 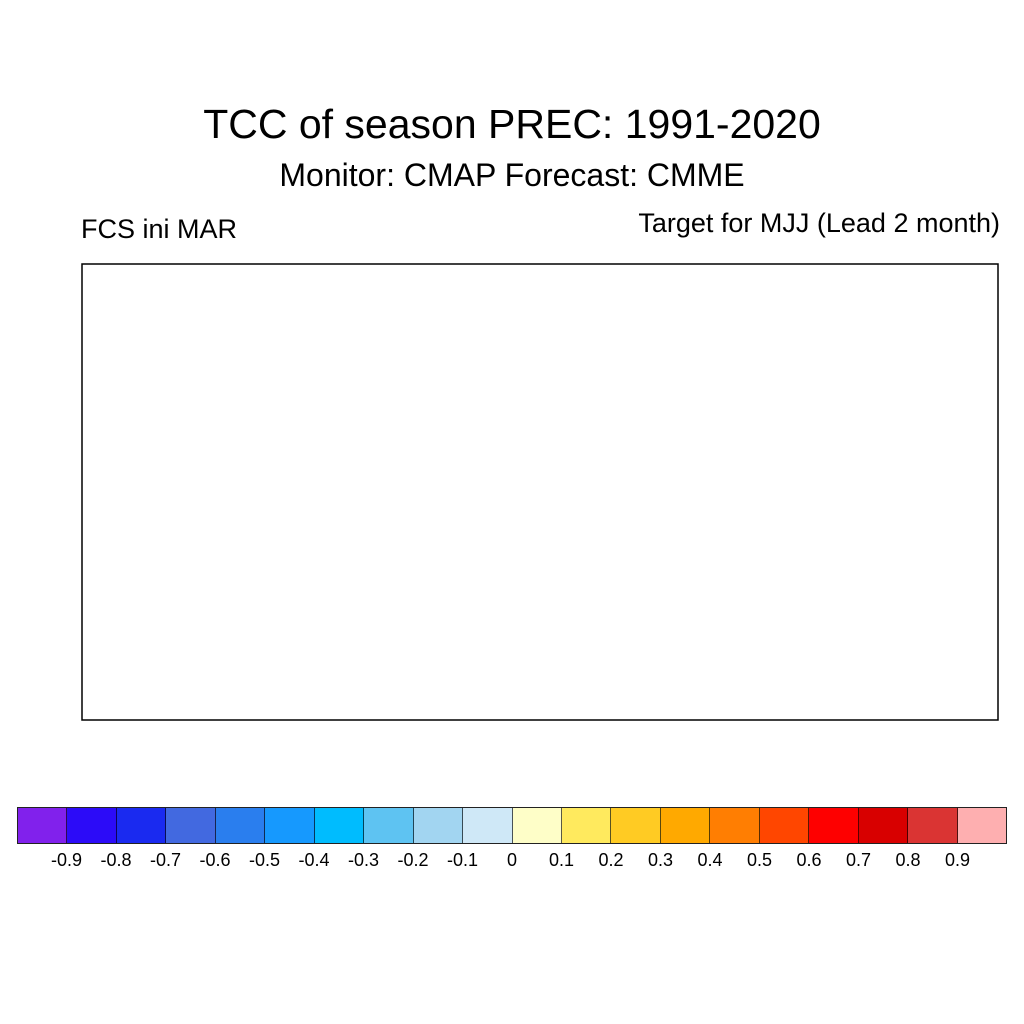 What do you see at coordinates (611, 860) in the screenshot?
I see `colorbar-tick-label: 0.2` at bounding box center [611, 860].